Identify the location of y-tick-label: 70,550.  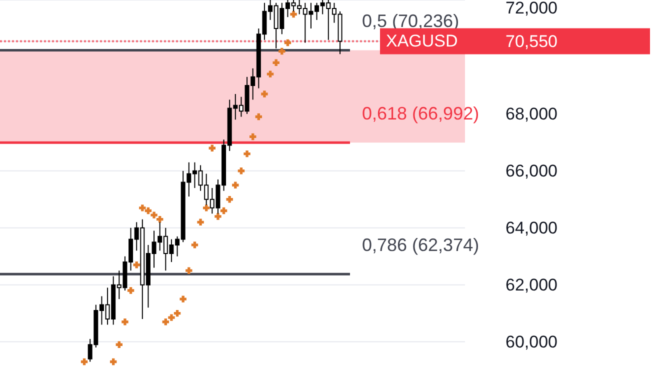
(532, 41).